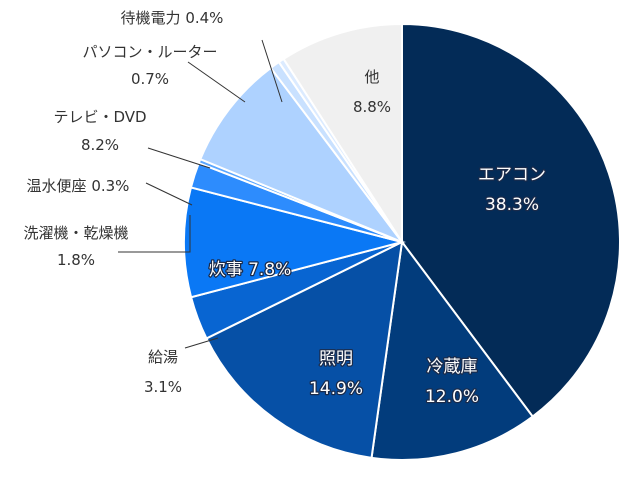 The image size is (640, 480). What do you see at coordinates (512, 175) in the screenshot?
I see `slice-label: エアコン` at bounding box center [512, 175].